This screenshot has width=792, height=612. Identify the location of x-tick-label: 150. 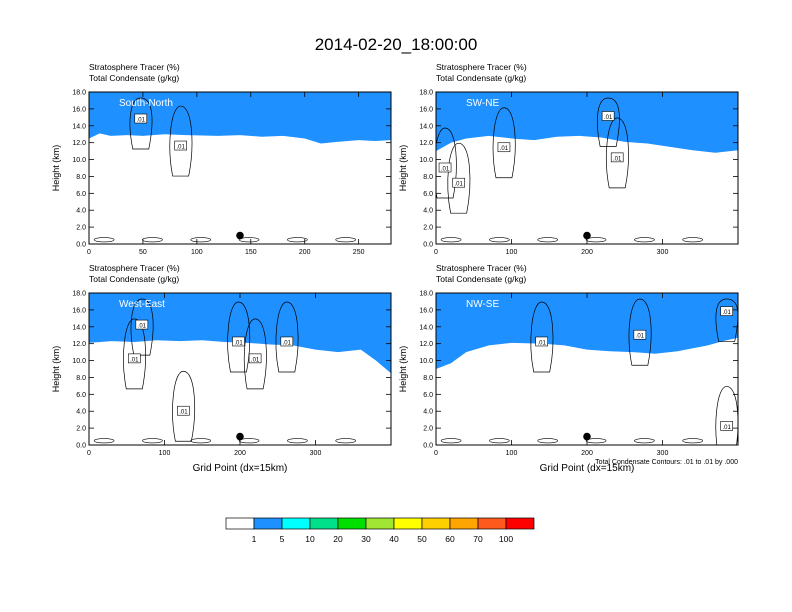
(251, 252).